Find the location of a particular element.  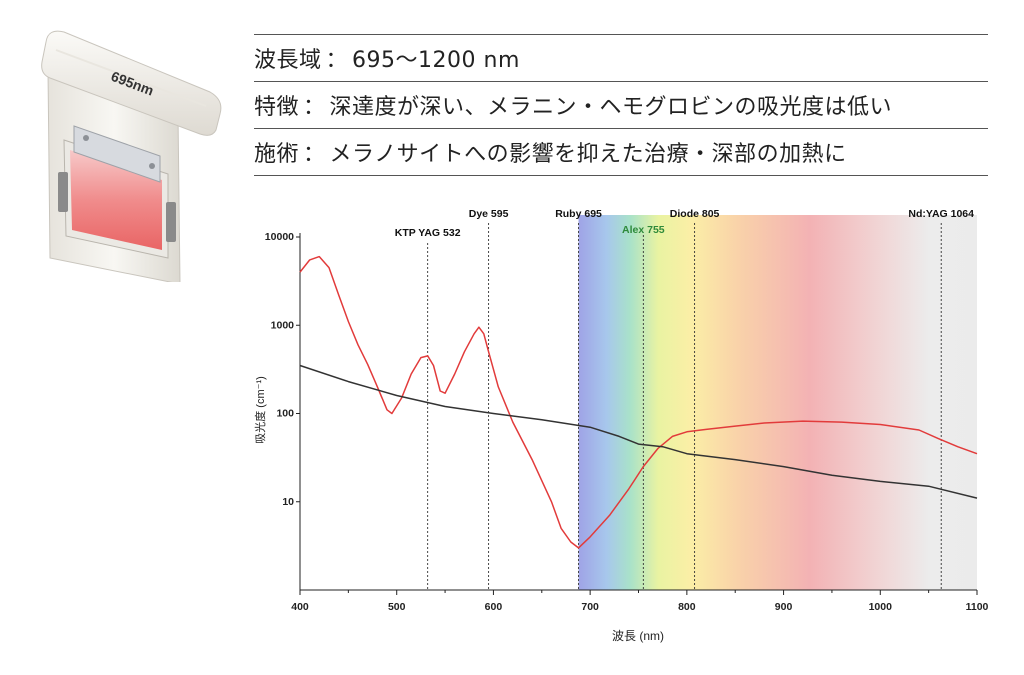

x-axis-label: 波長 (nm) is located at coordinates (638, 636).